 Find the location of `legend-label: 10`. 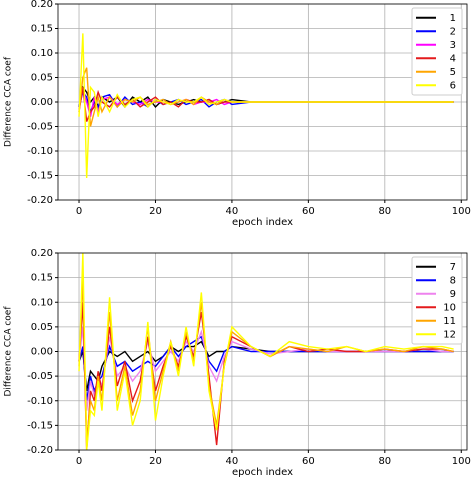

legend-label: 10 is located at coordinates (449, 307).